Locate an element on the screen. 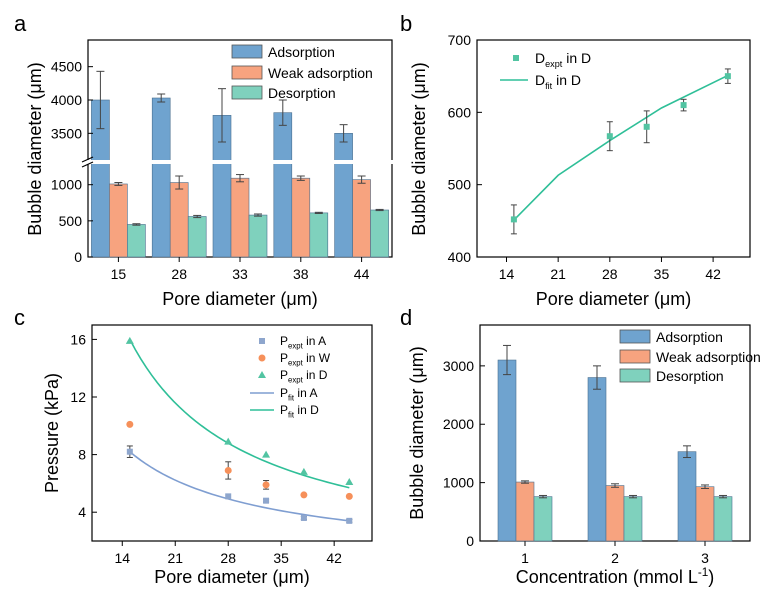  xtick-label-c: 21 is located at coordinates (175, 558).